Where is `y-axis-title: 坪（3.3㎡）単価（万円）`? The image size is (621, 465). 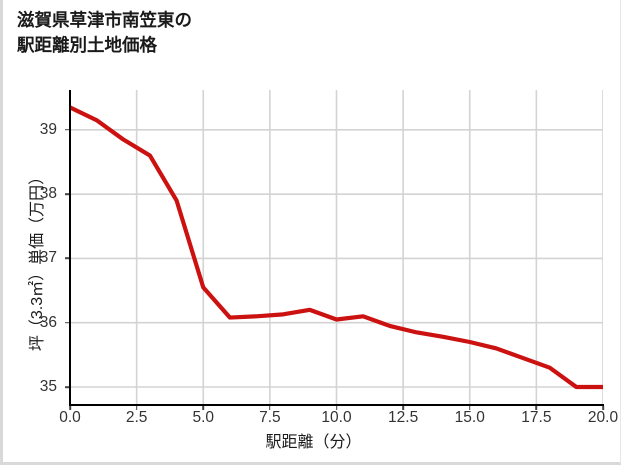 y-axis-title: 坪（3.3㎡）単価（万円） is located at coordinates (37, 260).